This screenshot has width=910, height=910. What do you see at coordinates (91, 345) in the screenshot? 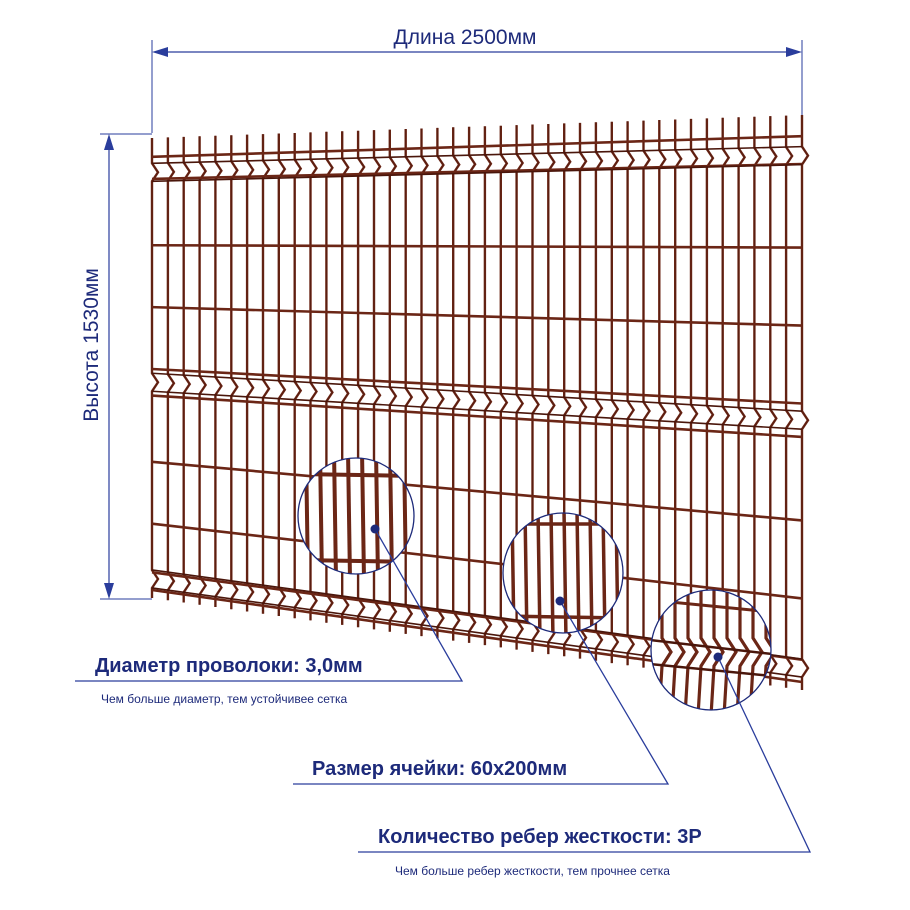
I see `height-dimension-label: Высота 1530мм` at bounding box center [91, 345].